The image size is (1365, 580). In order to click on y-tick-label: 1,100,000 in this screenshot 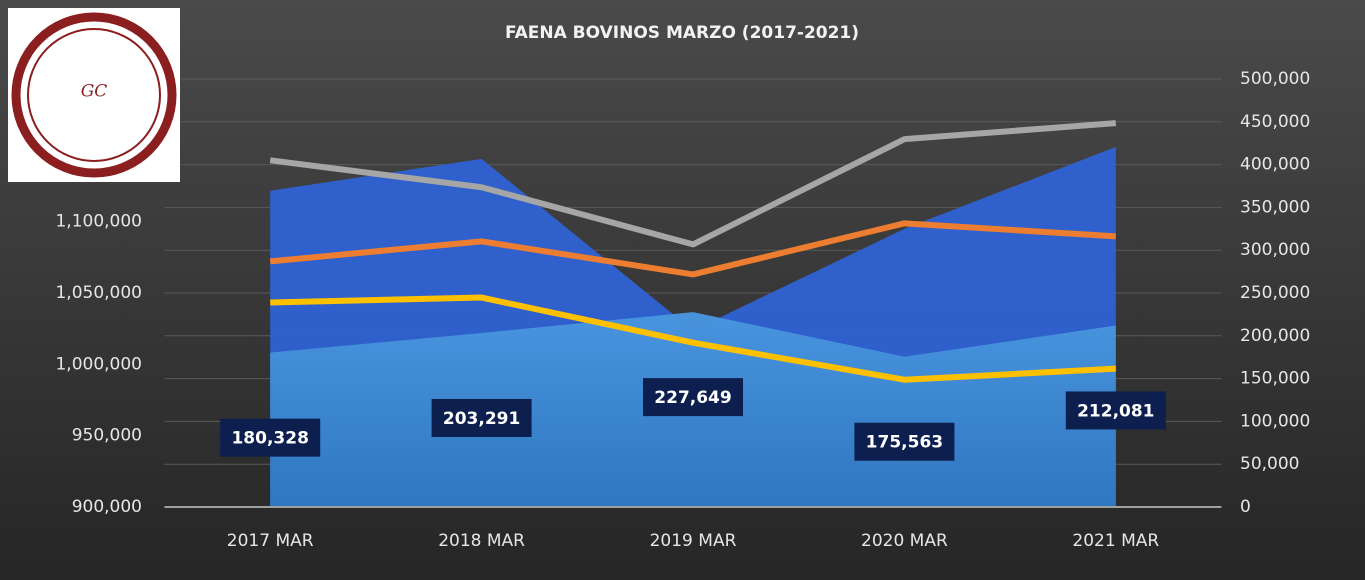, I will do `click(98, 222)`.